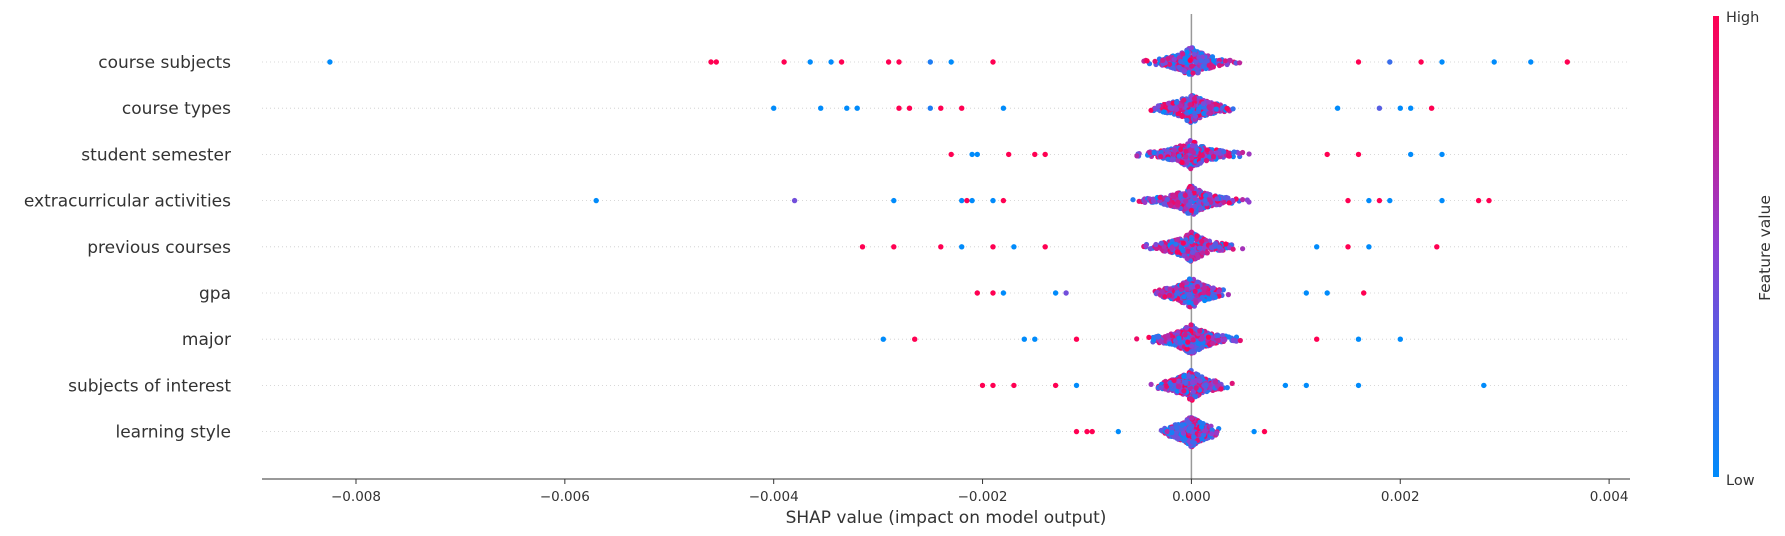 The width and height of the screenshot is (1785, 536). I want to click on x-axis-ticks: −0.008 −0.006 −0.004 −0.002 0.000 0.002 0.004, so click(979, 492).